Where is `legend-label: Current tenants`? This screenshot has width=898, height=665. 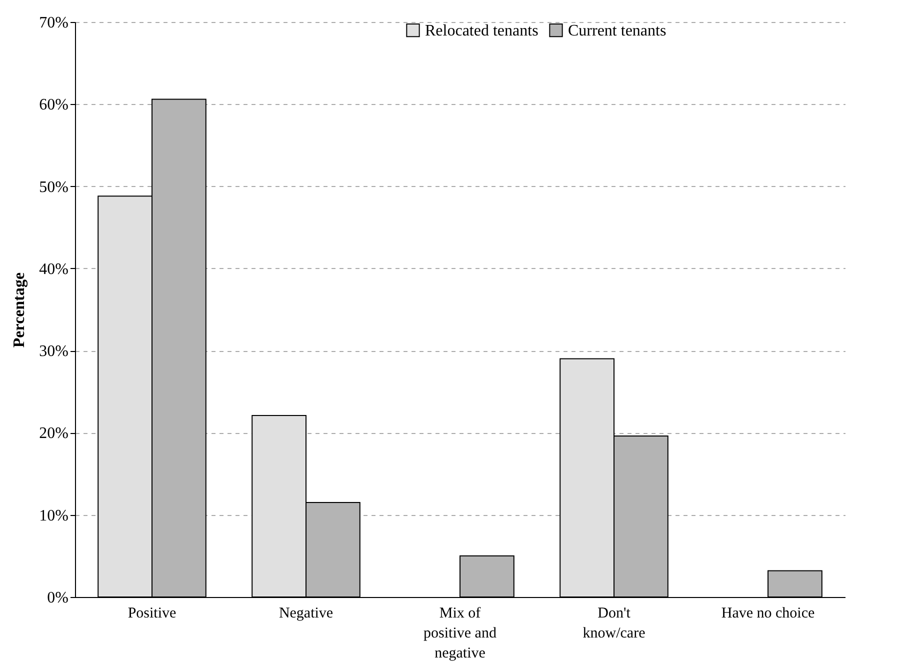
legend-label: Current tenants is located at coordinates (617, 31).